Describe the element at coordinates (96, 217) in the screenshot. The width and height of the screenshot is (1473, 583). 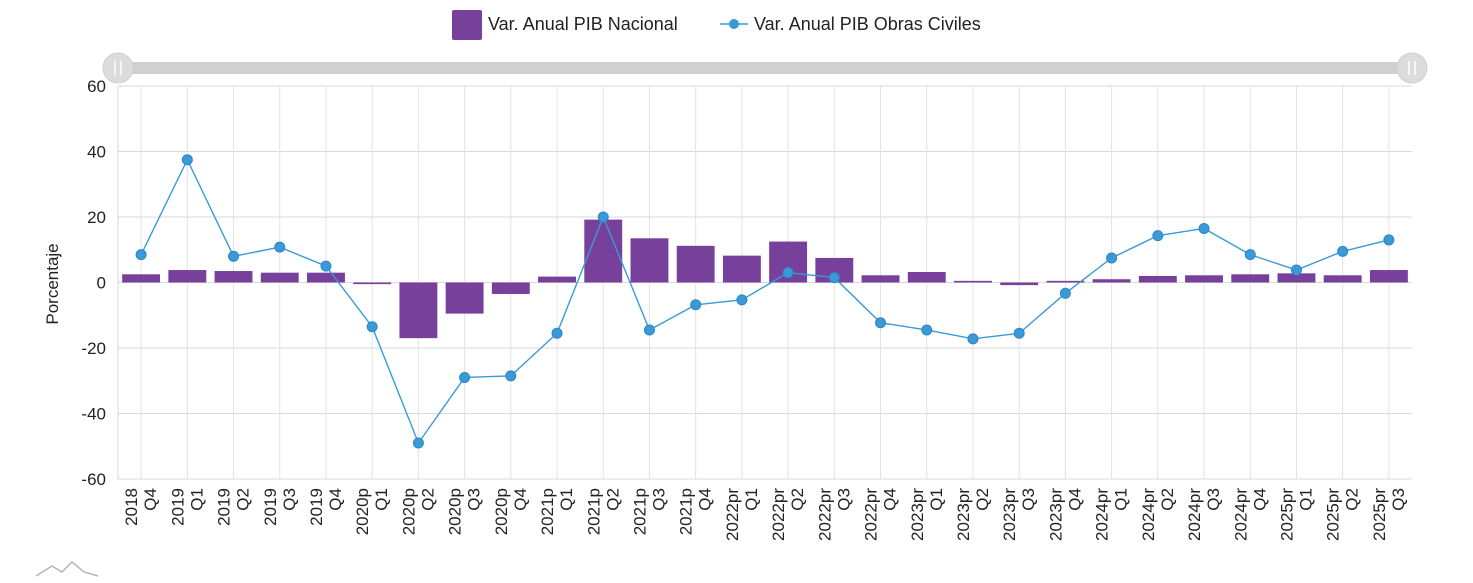
I see `y-tick-label: 20` at that location.